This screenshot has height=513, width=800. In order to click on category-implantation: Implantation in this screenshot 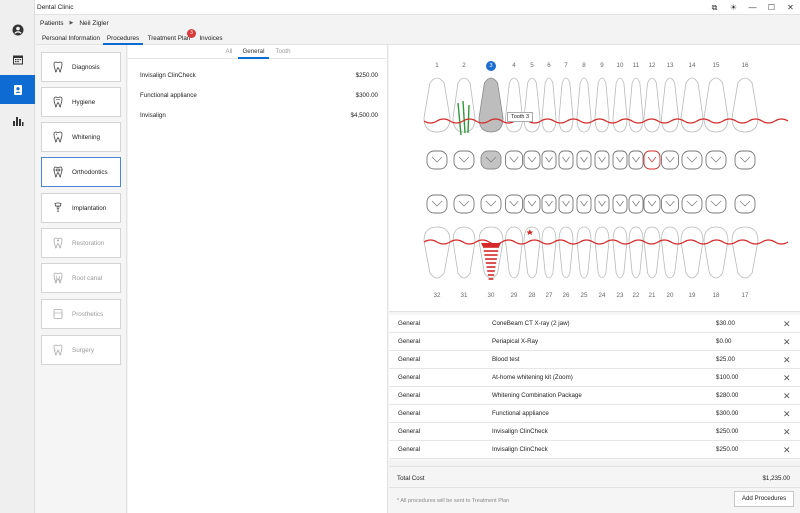, I will do `click(81, 208)`.